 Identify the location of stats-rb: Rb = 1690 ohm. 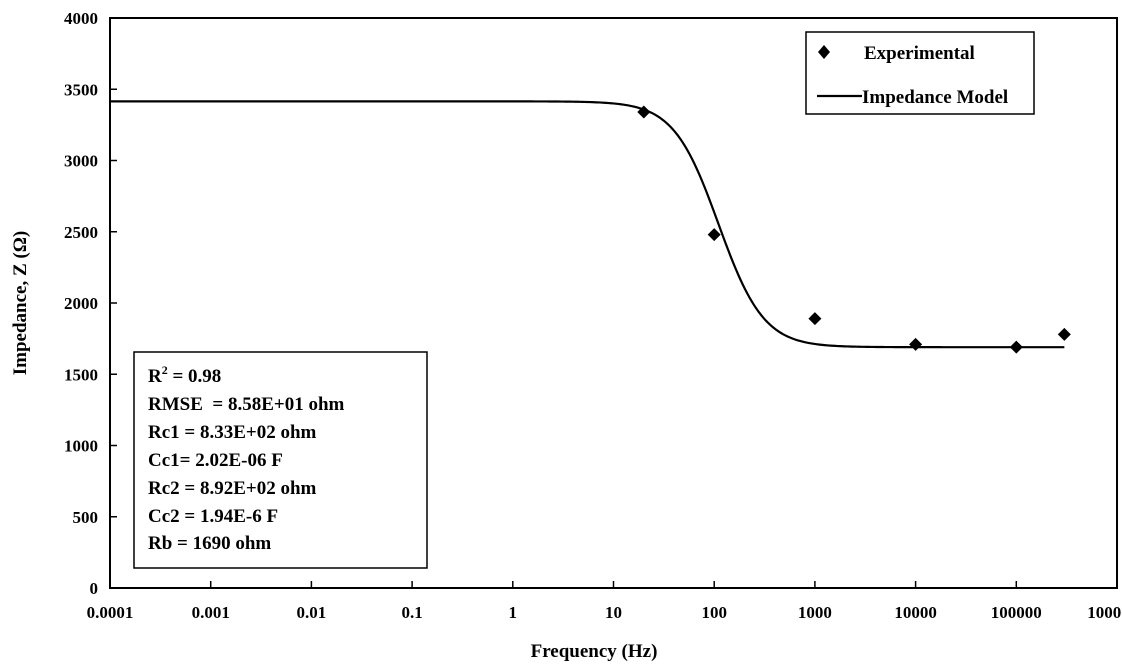
(209, 543).